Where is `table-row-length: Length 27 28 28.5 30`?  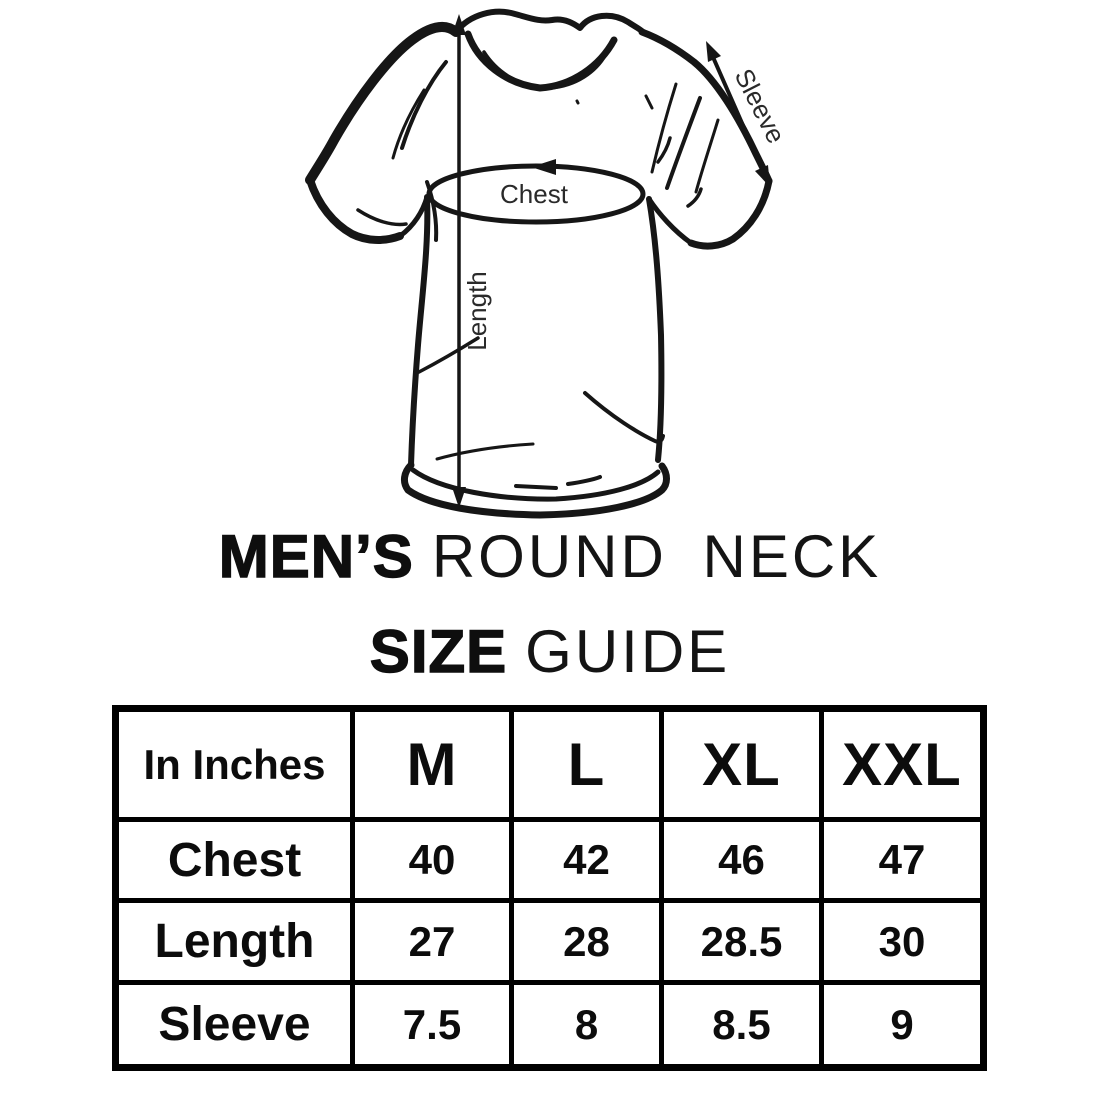
table-row-length: Length 27 28 28.5 30 is located at coordinates (549, 941).